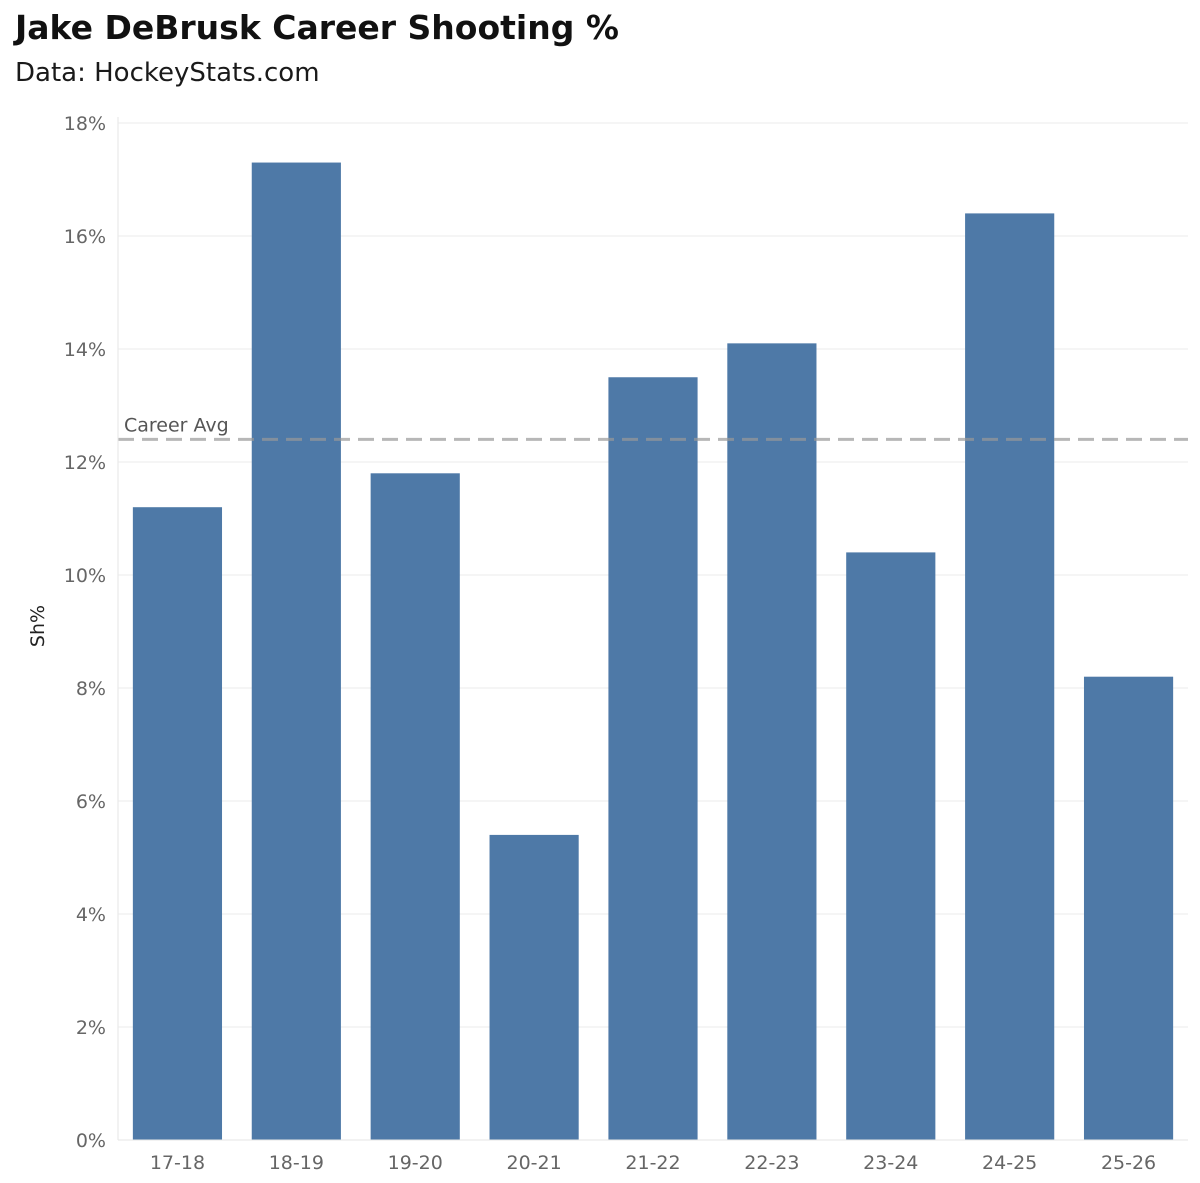 Image resolution: width=1200 pixels, height=1183 pixels. I want to click on x-tick-label: 20-21, so click(534, 1163).